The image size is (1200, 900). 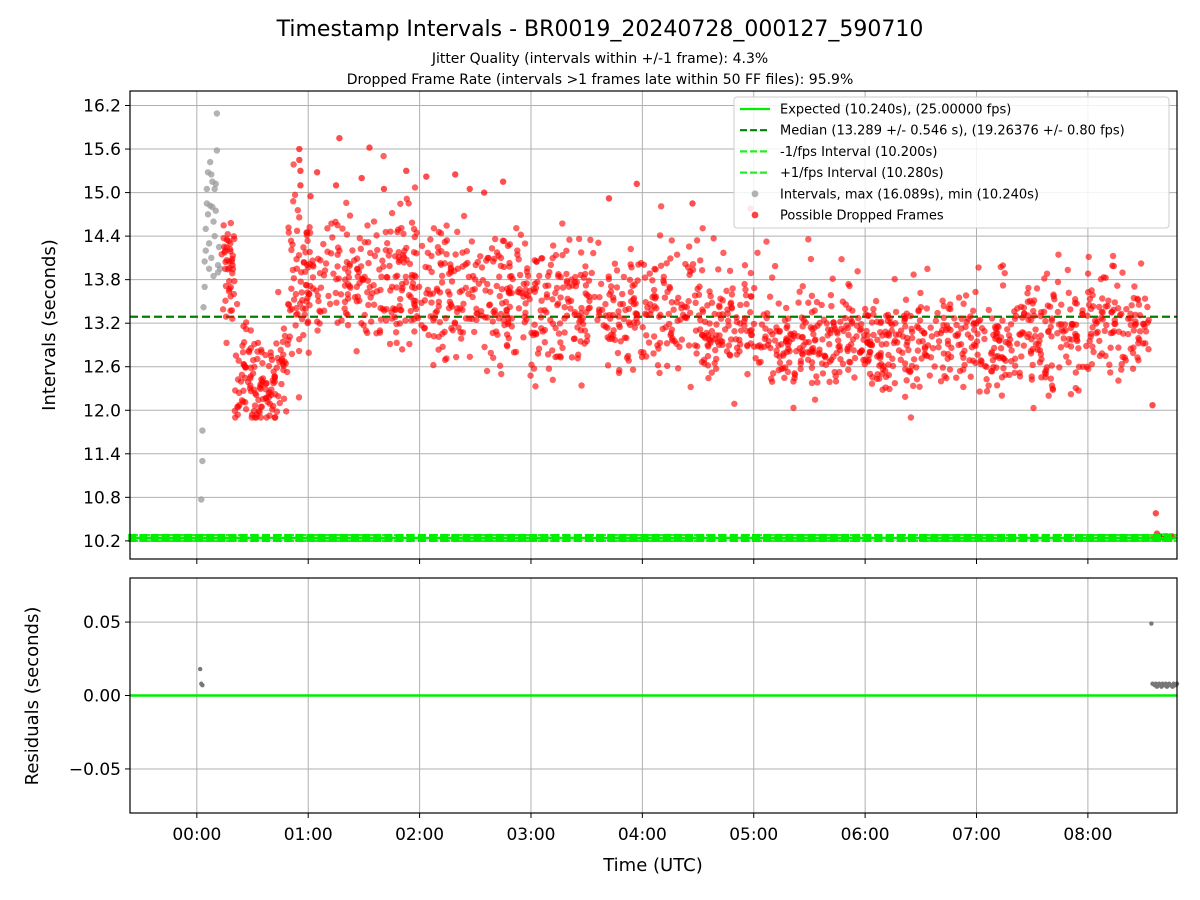 I want to click on legend-entry-label: Possible Dropped Frames, so click(x=862, y=216).